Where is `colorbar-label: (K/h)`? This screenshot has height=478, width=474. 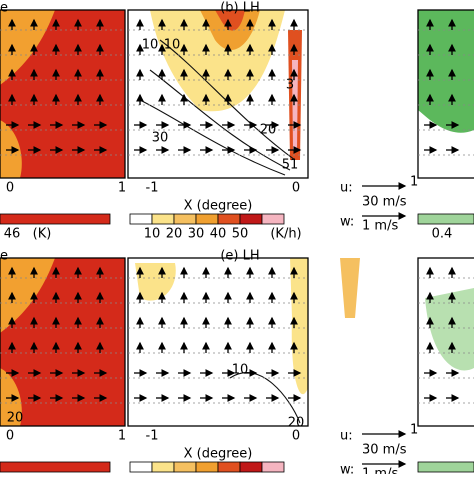 colorbar-label: (K/h) is located at coordinates (285, 234).